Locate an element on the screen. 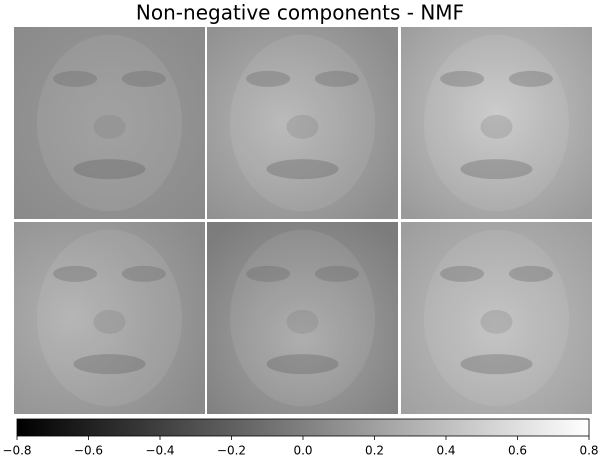 This screenshot has width=600, height=459. colorbar is located at coordinates (303, 427).